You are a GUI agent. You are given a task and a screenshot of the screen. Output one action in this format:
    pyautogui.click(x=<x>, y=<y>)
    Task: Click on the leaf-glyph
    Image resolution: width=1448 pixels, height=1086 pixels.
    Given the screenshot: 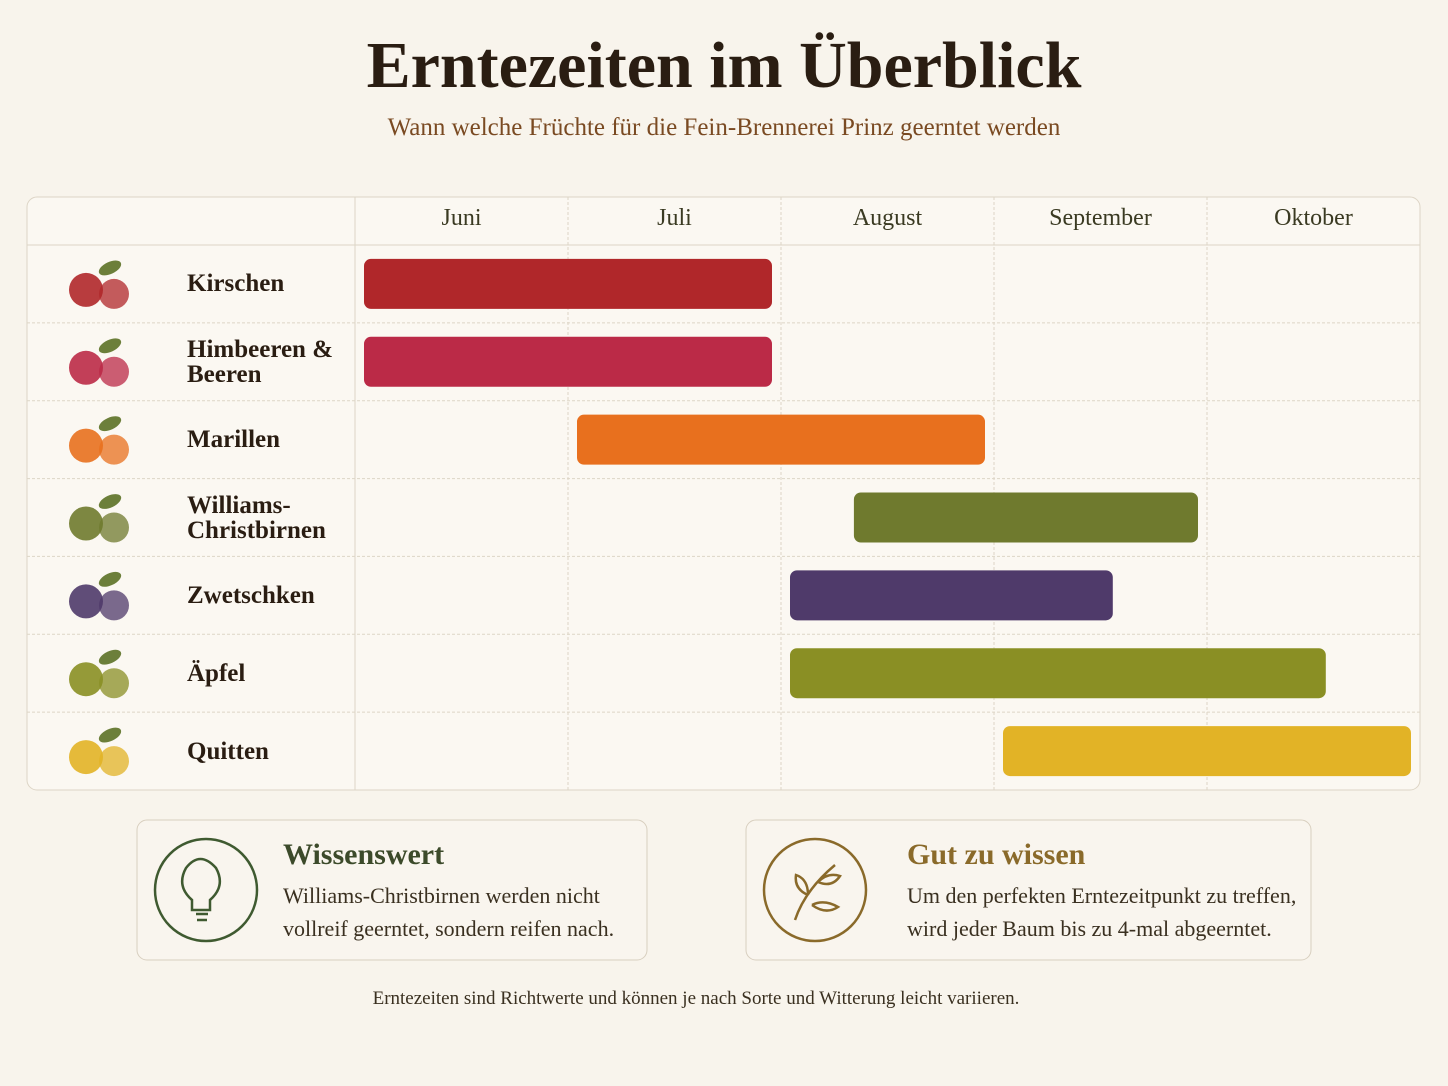 What is the action you would take?
    pyautogui.click(x=817, y=892)
    